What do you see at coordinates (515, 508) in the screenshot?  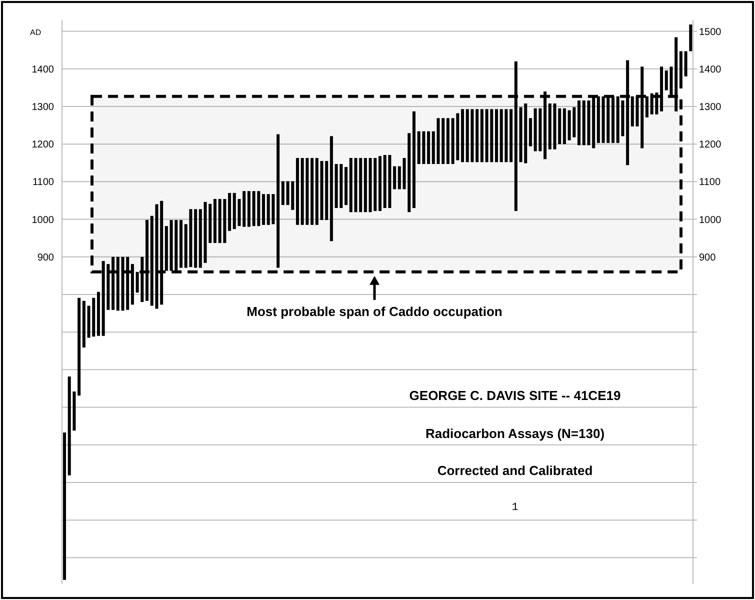 I see `annotation: 1` at bounding box center [515, 508].